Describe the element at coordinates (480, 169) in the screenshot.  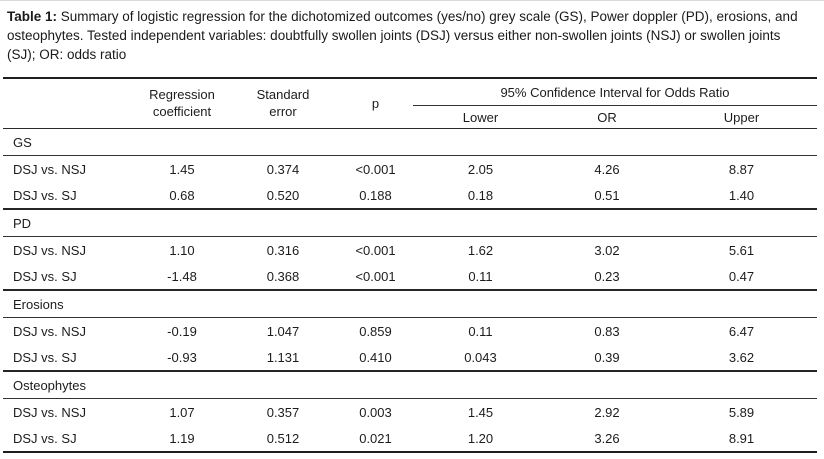
I see `cell: 2.05` at that location.